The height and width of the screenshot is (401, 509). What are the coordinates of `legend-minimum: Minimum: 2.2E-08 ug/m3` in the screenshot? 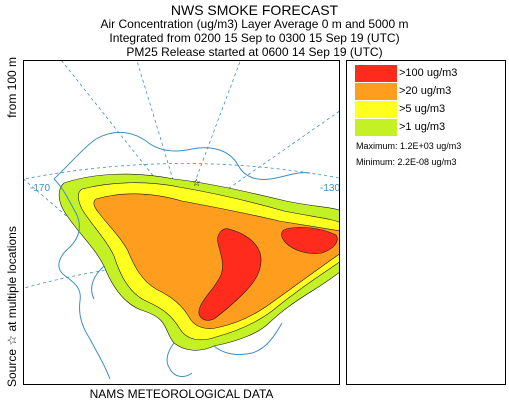 It's located at (406, 162).